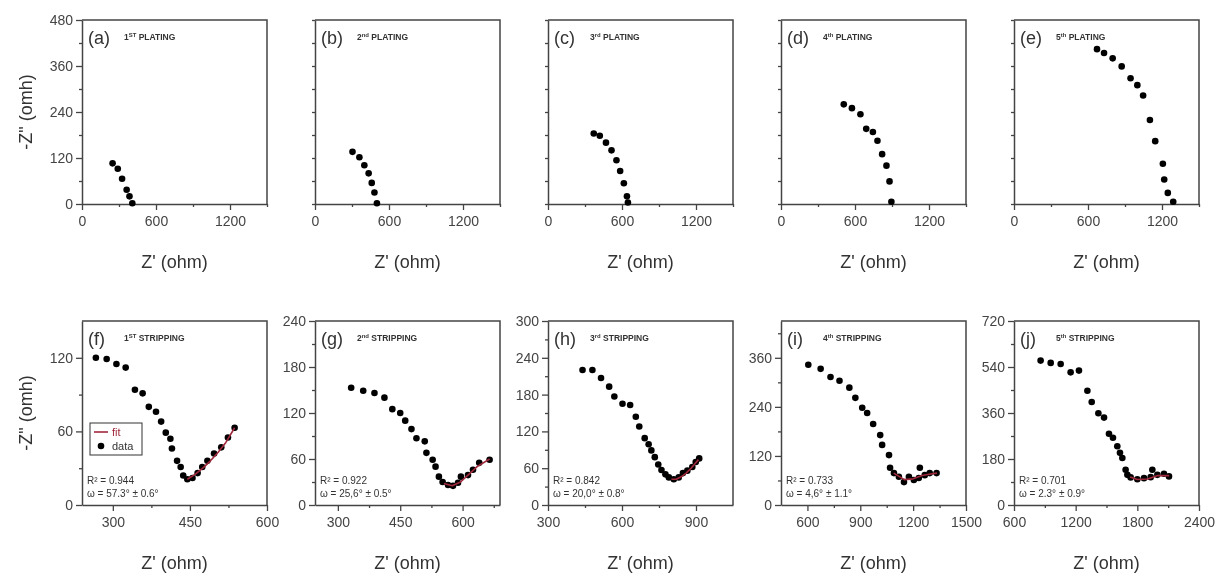 The height and width of the screenshot is (581, 1221). Describe the element at coordinates (810, 480) in the screenshot. I see `annotation: R² = 0.733` at that location.